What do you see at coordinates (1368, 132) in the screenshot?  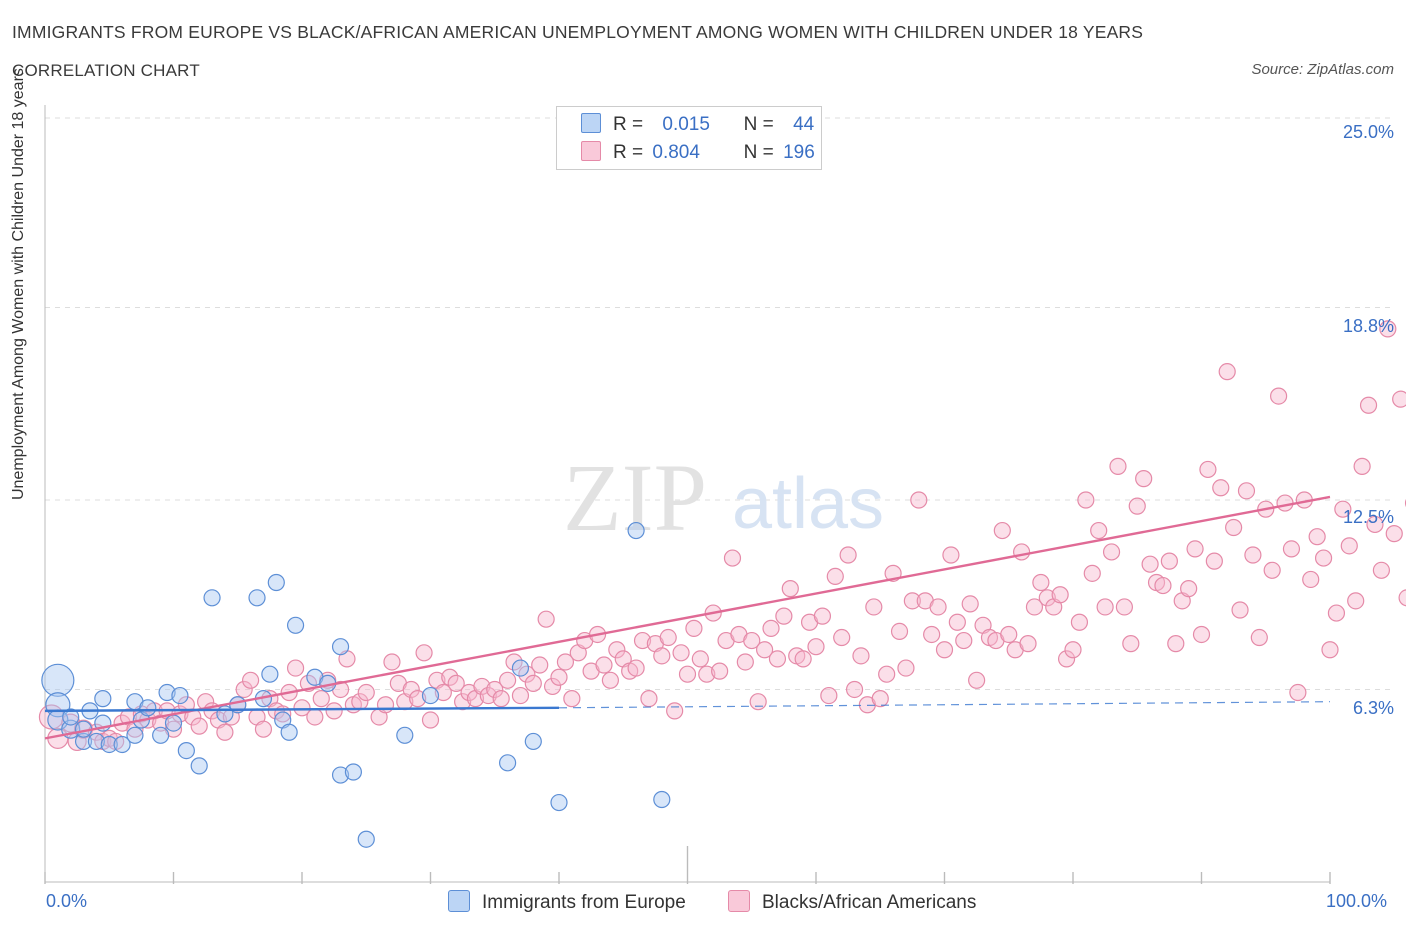 I see `y-tick-25: 25.0%` at bounding box center [1368, 132].